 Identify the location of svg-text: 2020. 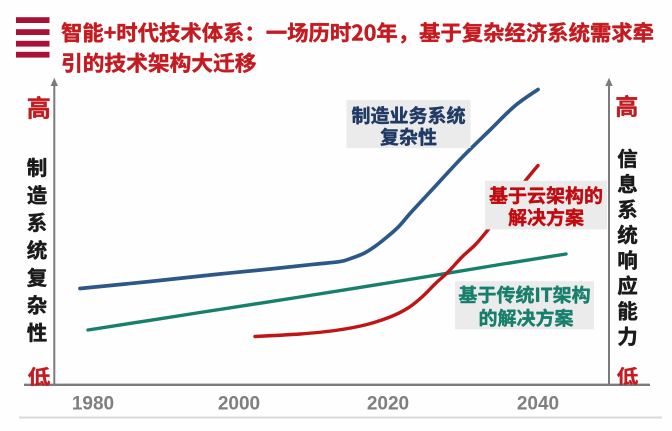
(388, 404).